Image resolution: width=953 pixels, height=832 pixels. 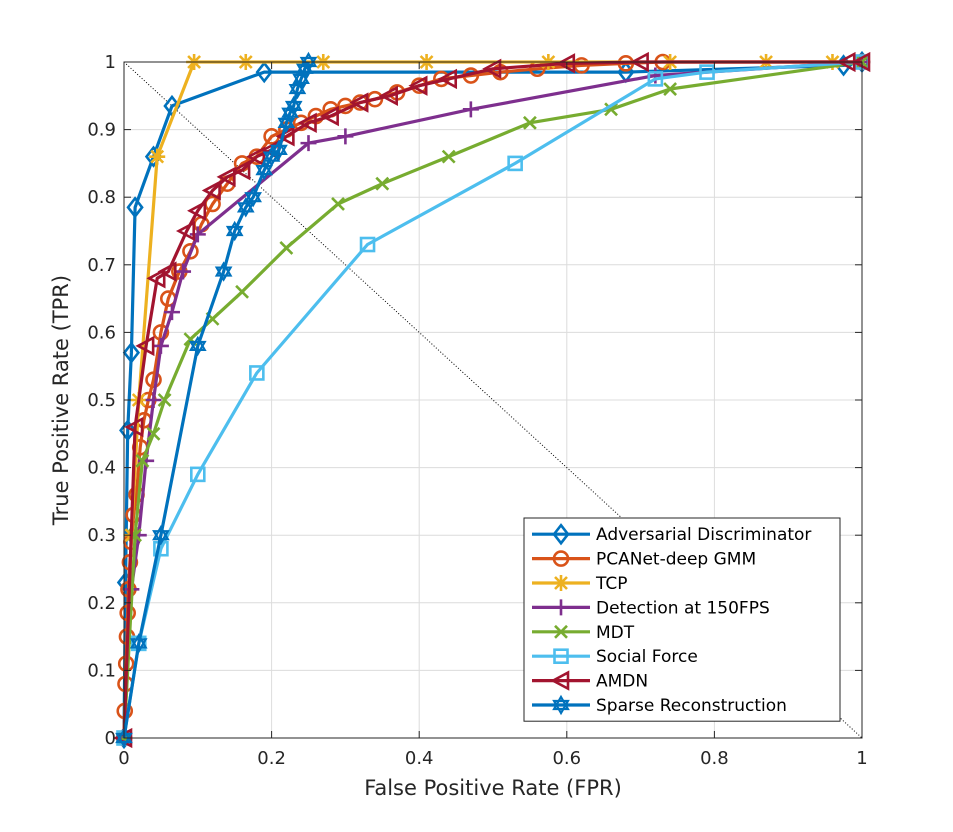 What do you see at coordinates (101, 332) in the screenshot?
I see `y-tick-label-6: 0.6` at bounding box center [101, 332].